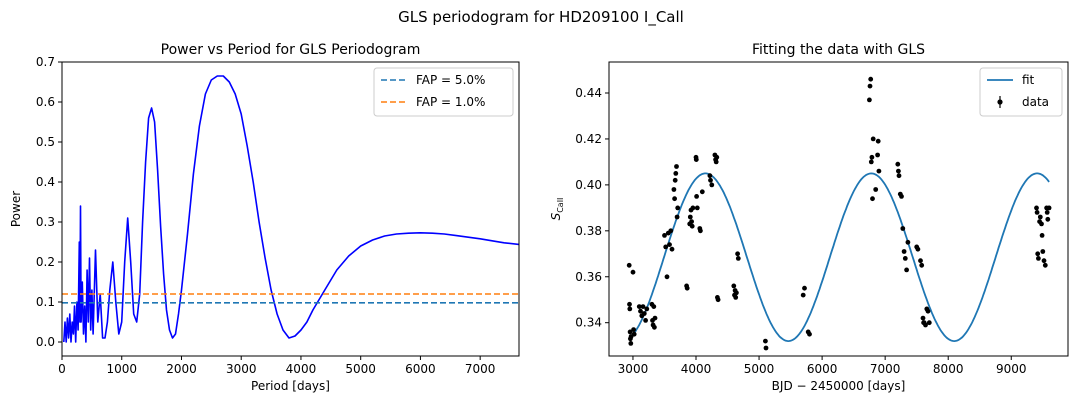  Describe the element at coordinates (450, 80) in the screenshot. I see `legend-label-fap-5: FAP = 5.0%` at that location.